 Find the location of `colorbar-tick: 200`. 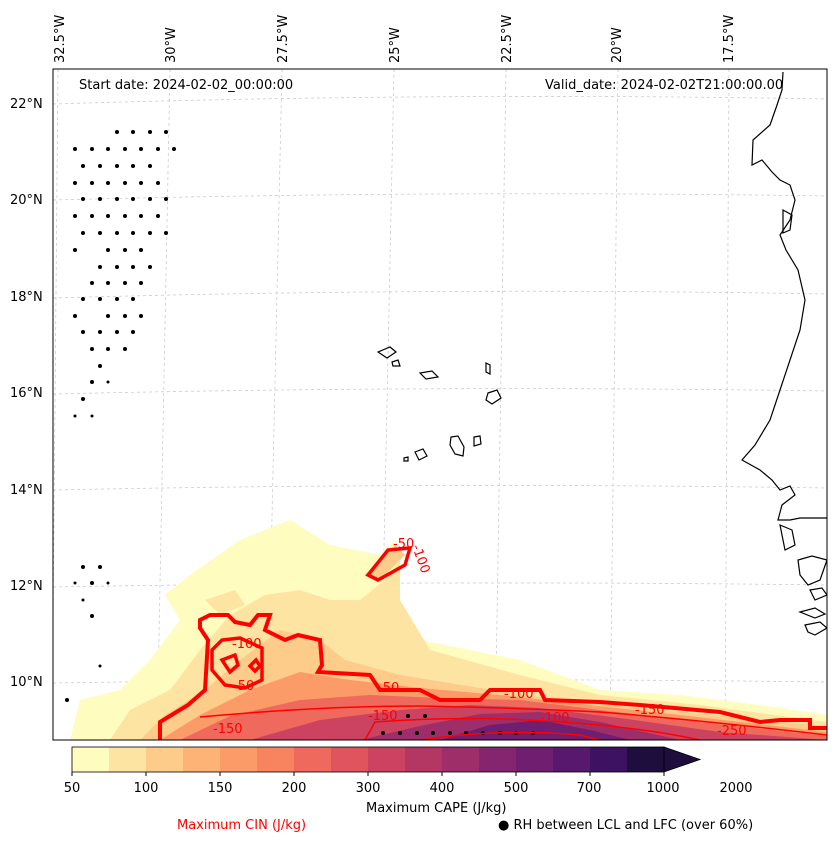

colorbar-tick: 200 is located at coordinates (294, 788).